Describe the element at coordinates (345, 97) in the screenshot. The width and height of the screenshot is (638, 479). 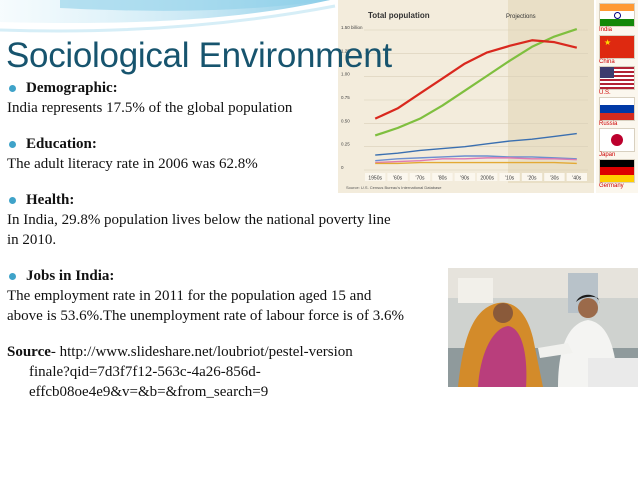
I see `y-tick-label: 0.75` at that location.